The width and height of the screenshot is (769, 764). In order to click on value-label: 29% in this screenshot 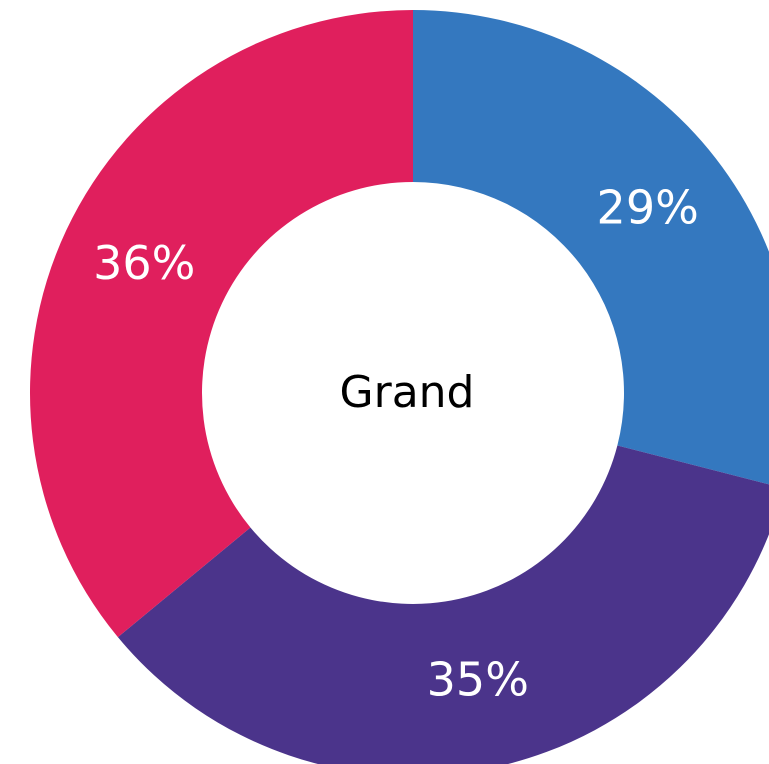, I will do `click(648, 207)`.